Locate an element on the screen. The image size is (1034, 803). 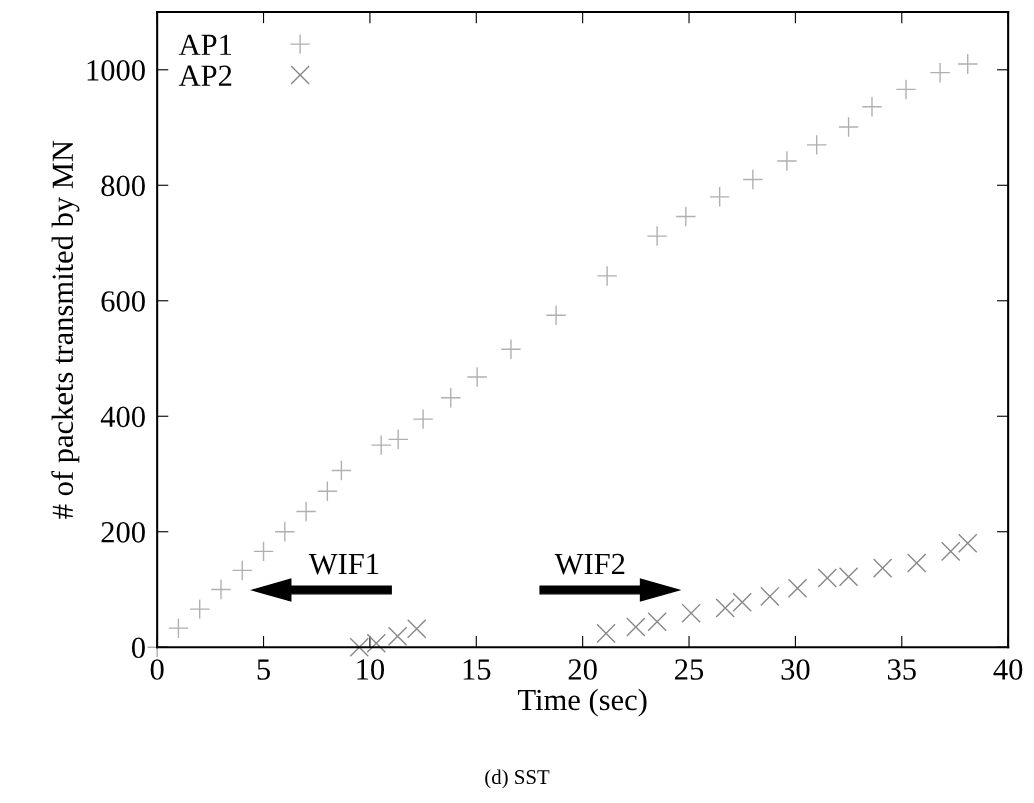
annotation: WIF1 is located at coordinates (343, 564).